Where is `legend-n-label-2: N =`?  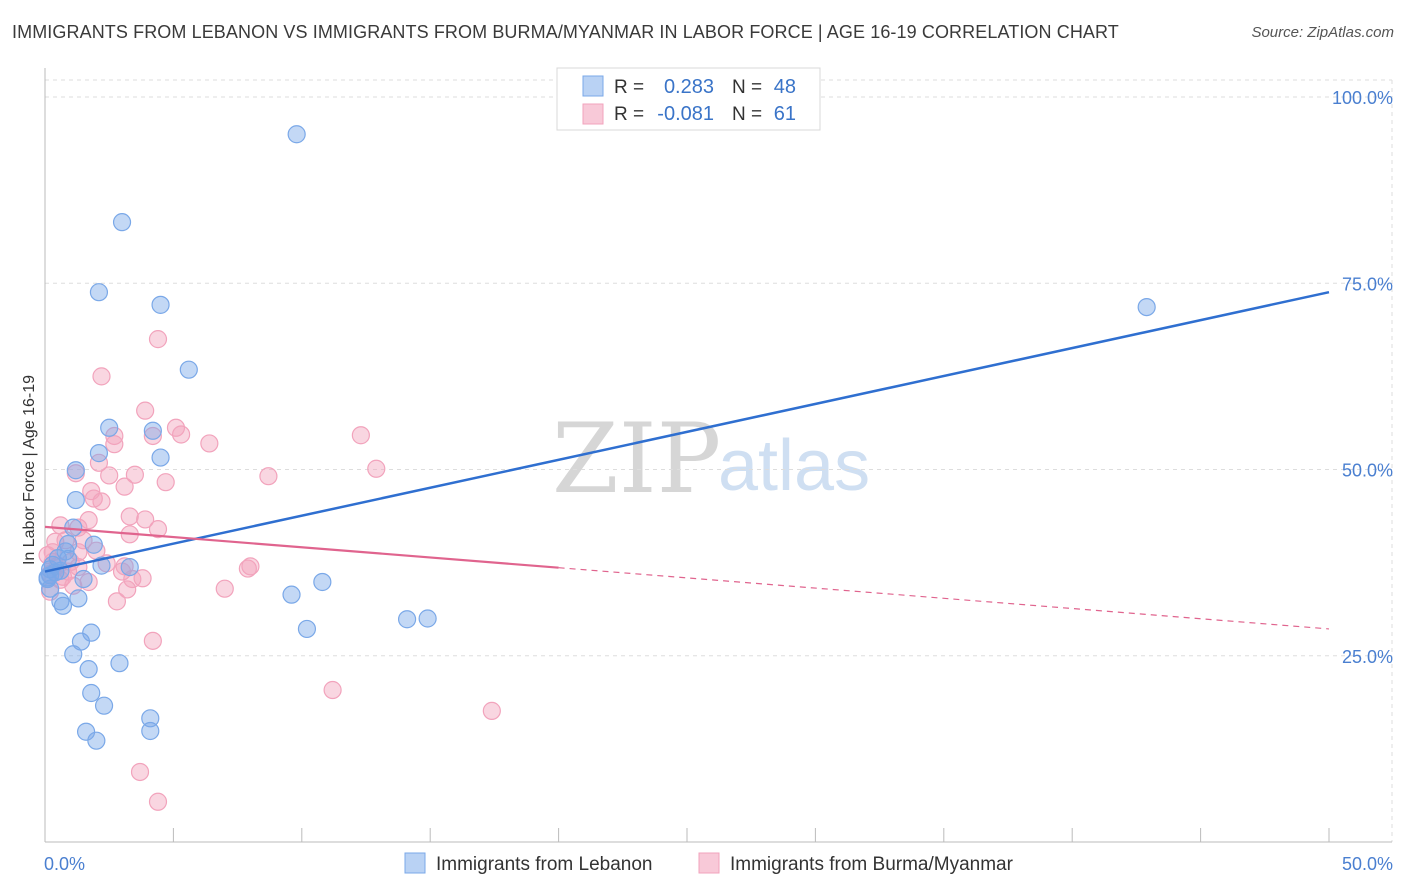
legend-n-label-2: N = is located at coordinates (747, 114).